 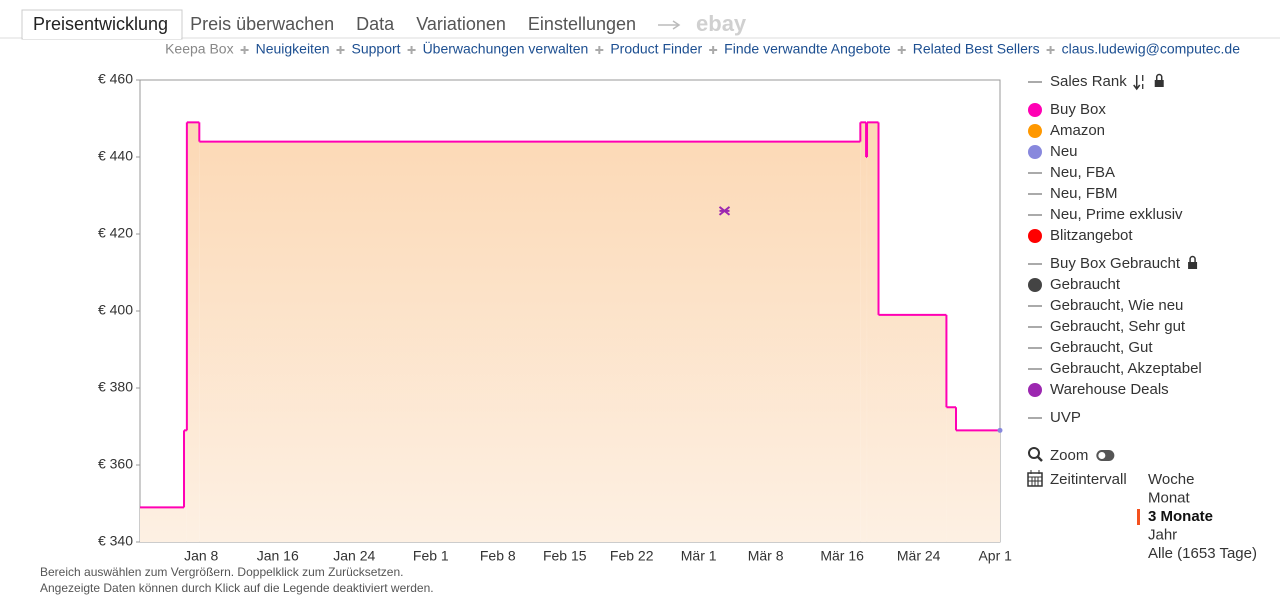 I want to click on legend-entry: UVP, so click(x=1065, y=417).